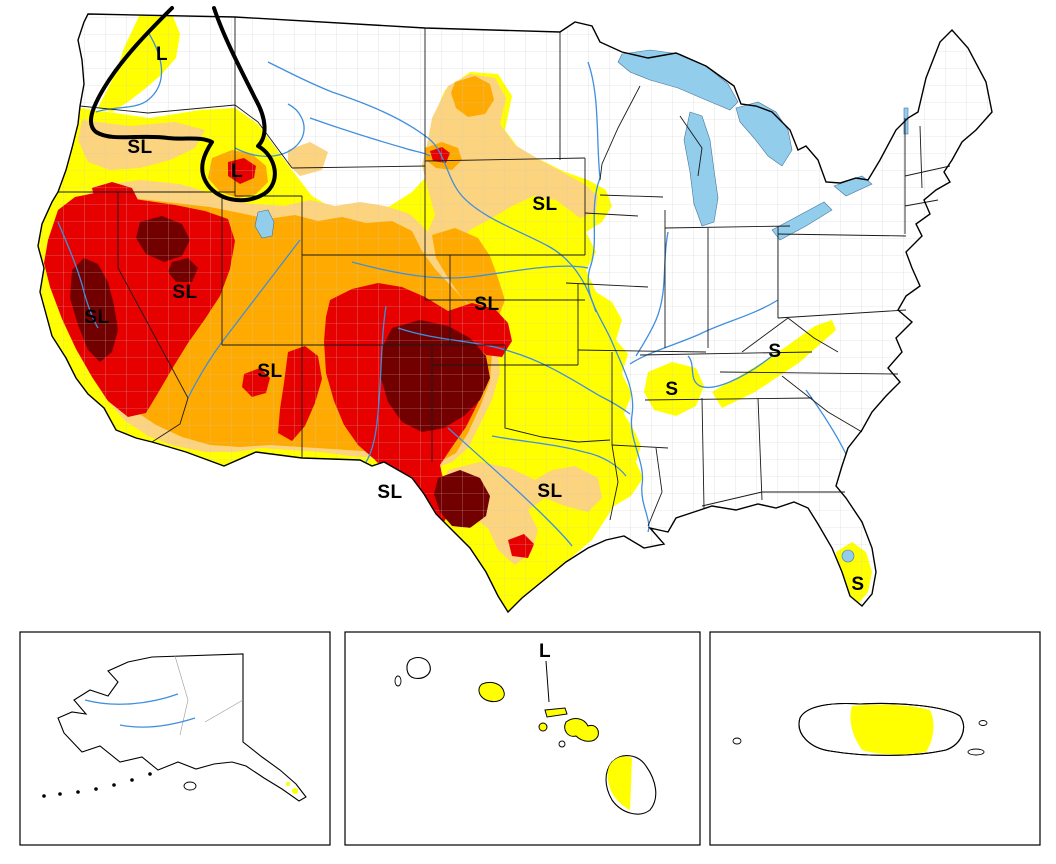 The width and height of the screenshot is (1056, 864). What do you see at coordinates (892, 729) in the screenshot?
I see `puerto-rico-d0-patch` at bounding box center [892, 729].